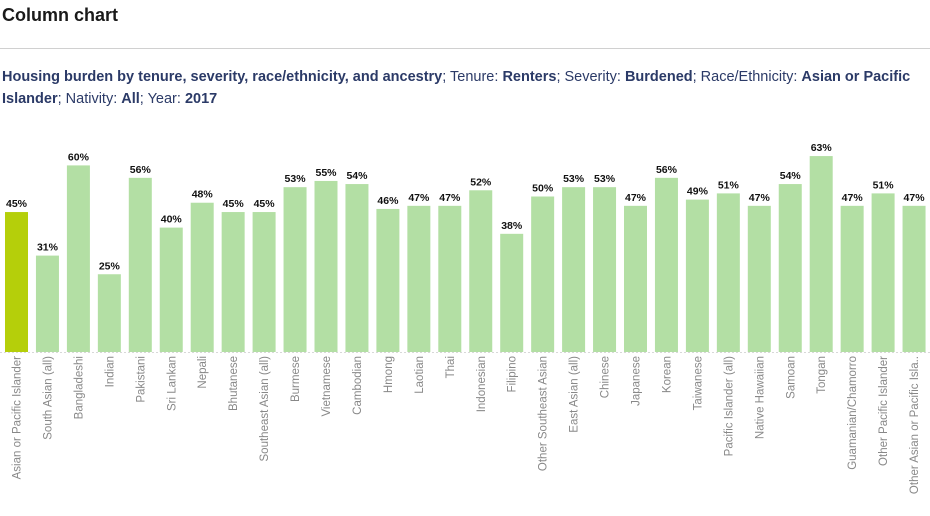 This screenshot has height=516, width=930. What do you see at coordinates (544, 413) in the screenshot?
I see `x-tick-label: Other Southeast Asian` at bounding box center [544, 413].